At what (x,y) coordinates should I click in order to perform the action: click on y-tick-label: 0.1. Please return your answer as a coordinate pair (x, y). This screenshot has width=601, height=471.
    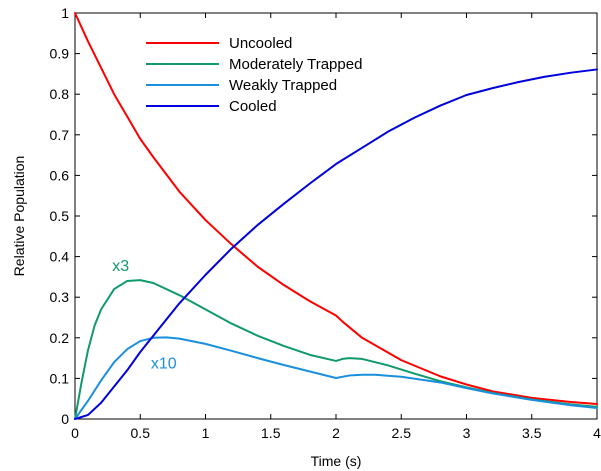
    Looking at the image, I should click on (60, 378).